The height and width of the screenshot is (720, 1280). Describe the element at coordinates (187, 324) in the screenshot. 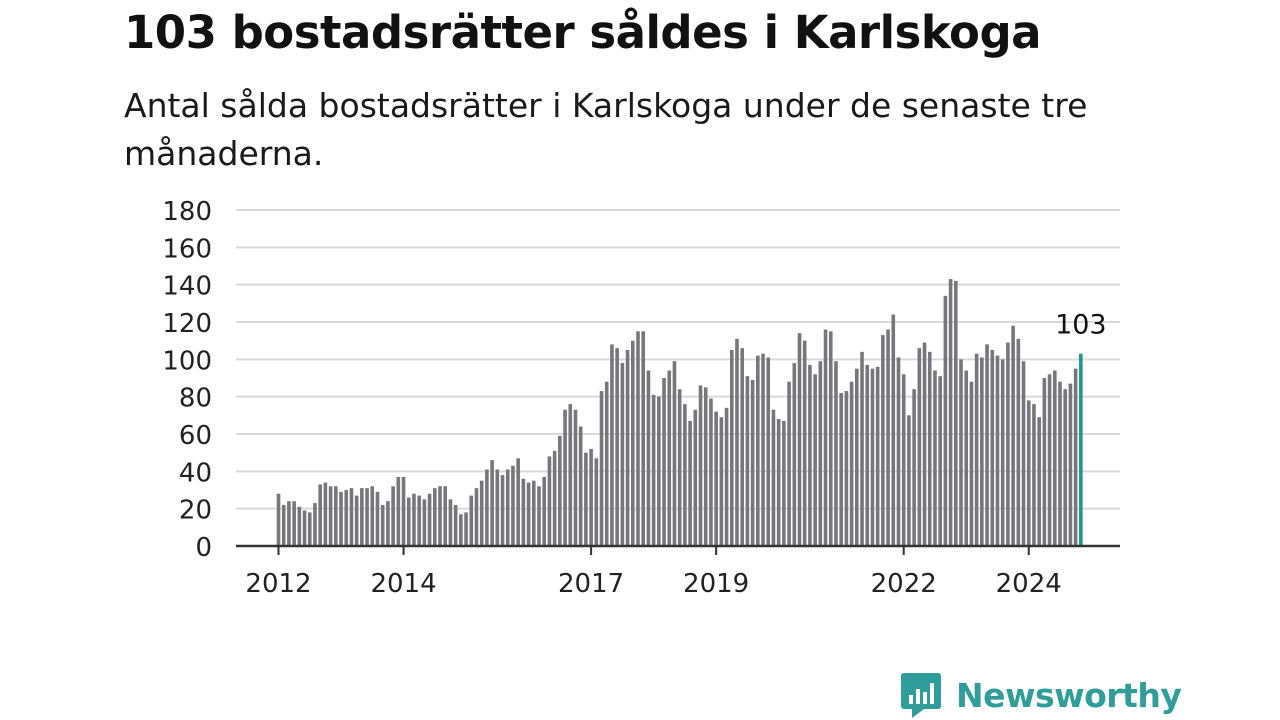

I see `y-tick-label: 120` at that location.